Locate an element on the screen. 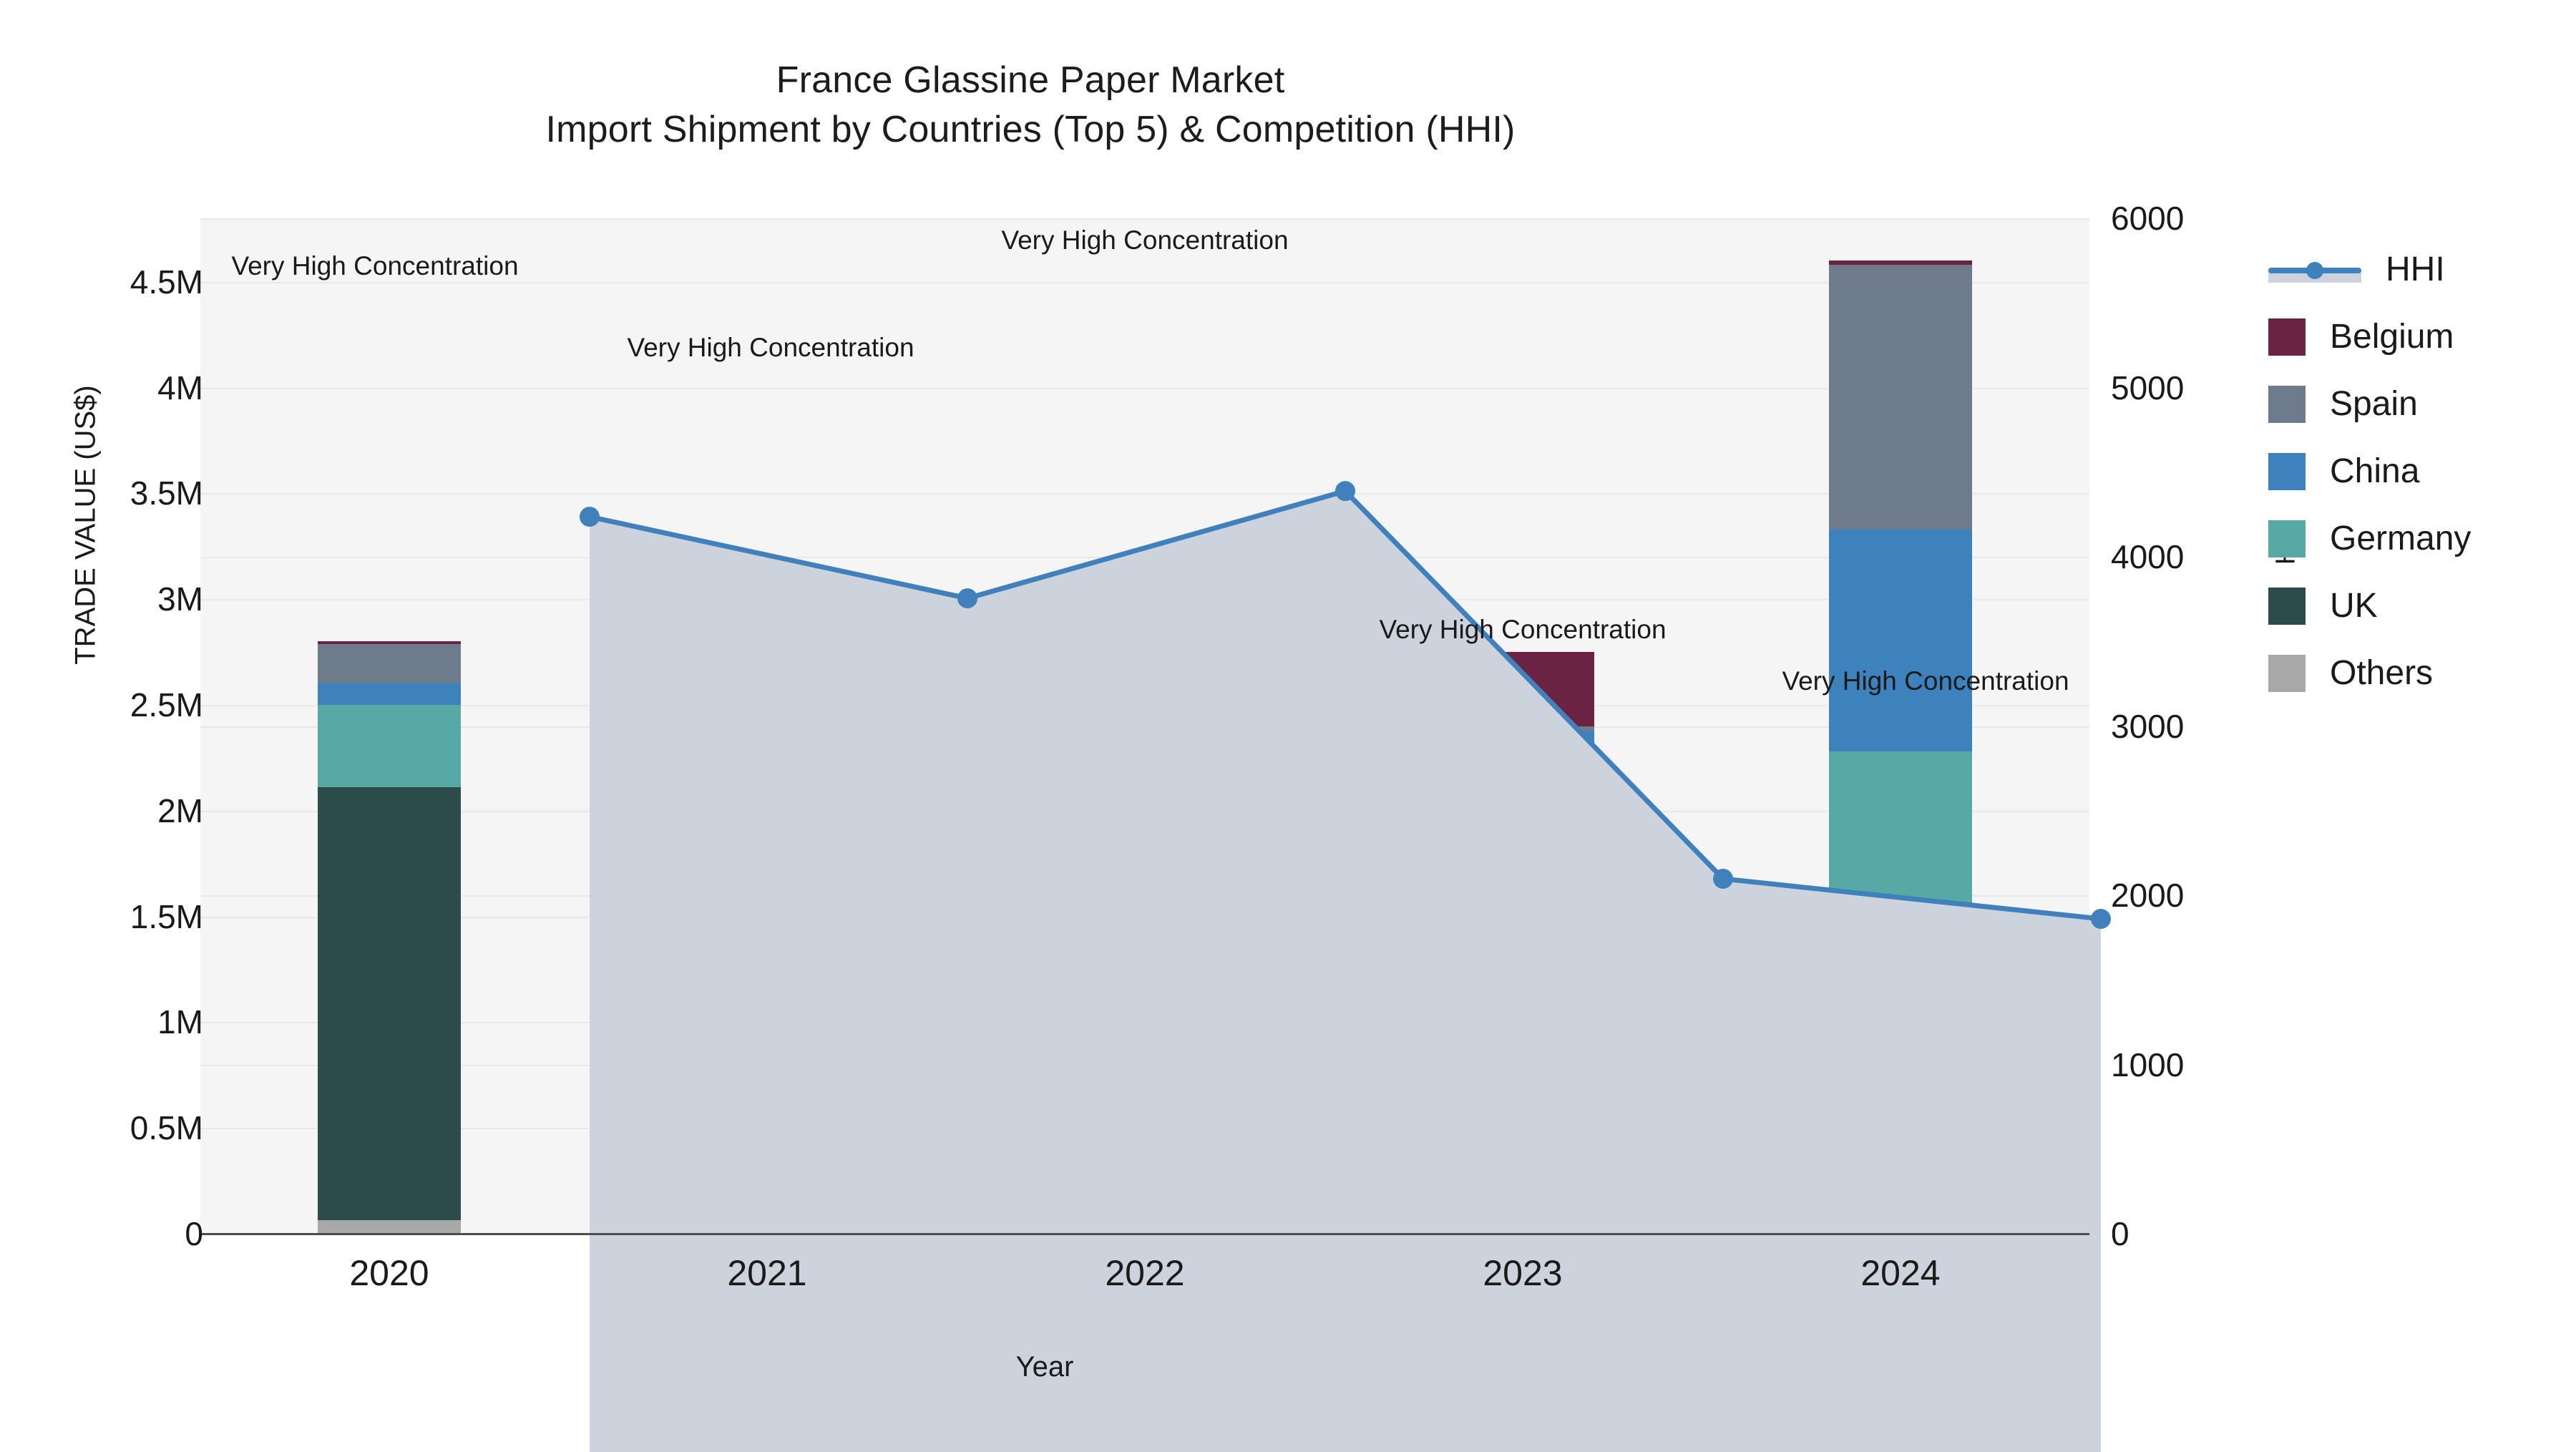 The width and height of the screenshot is (2576, 1452). y-tick-left-2M: 2M is located at coordinates (180, 810).